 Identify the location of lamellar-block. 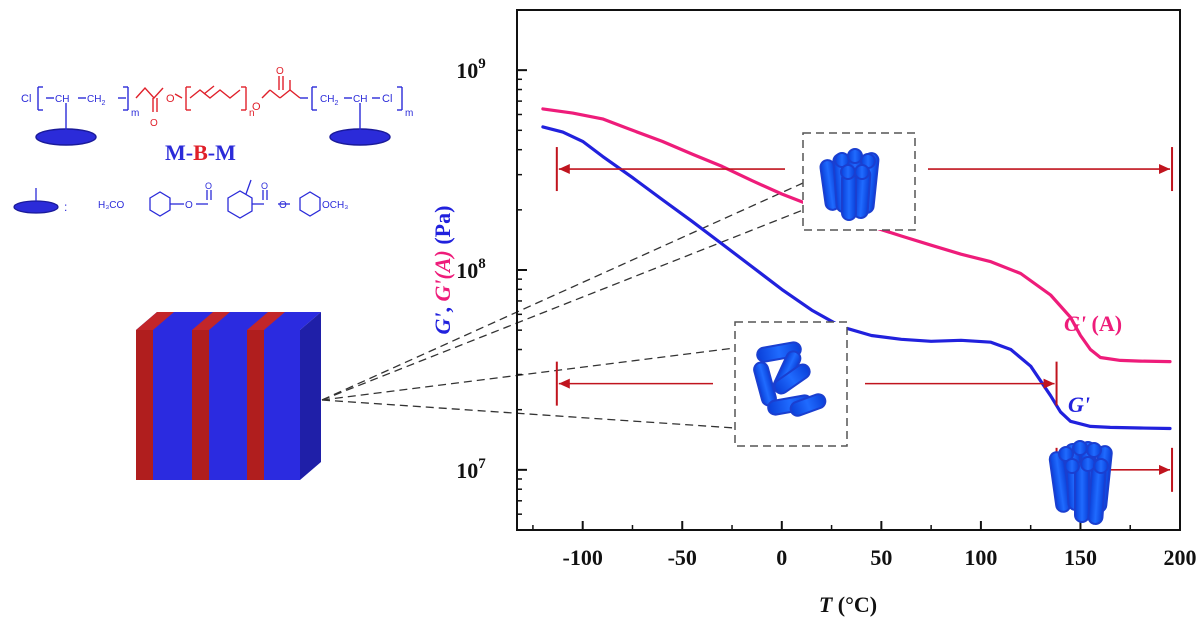
(228, 396).